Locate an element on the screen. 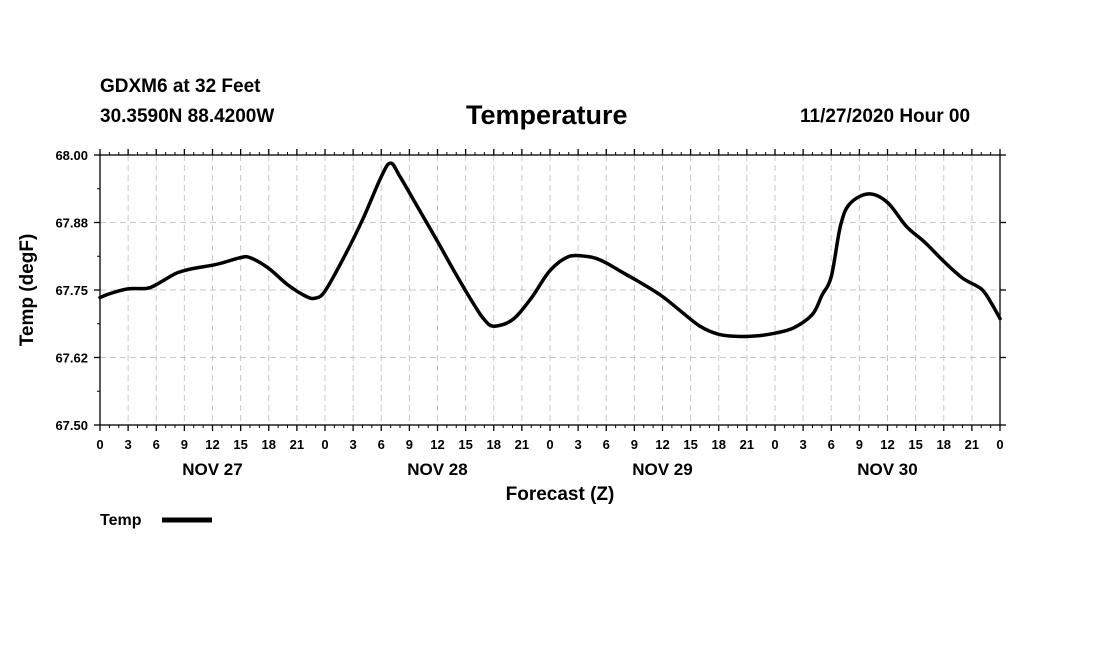 The image size is (1100, 650). y-axis-label: Temp (degF) is located at coordinates (27, 290).